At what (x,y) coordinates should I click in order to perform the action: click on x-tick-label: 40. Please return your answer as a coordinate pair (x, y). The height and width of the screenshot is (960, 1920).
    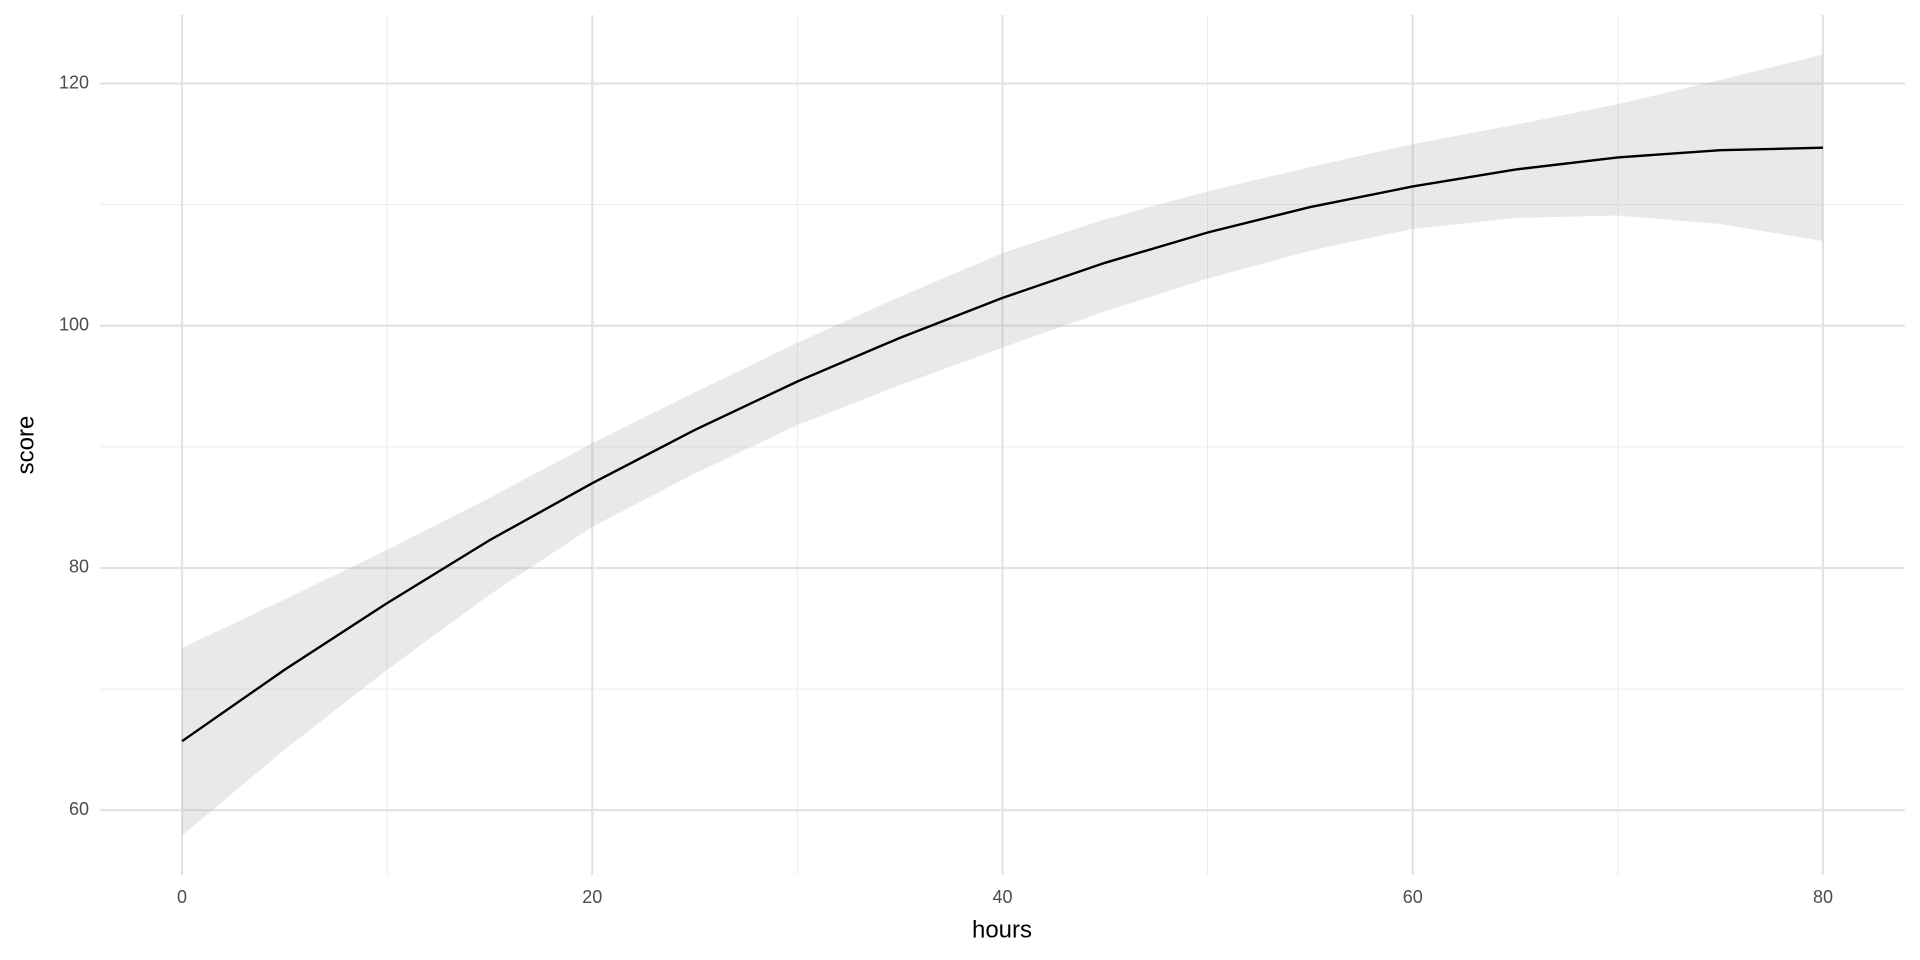
    Looking at the image, I should click on (1002, 897).